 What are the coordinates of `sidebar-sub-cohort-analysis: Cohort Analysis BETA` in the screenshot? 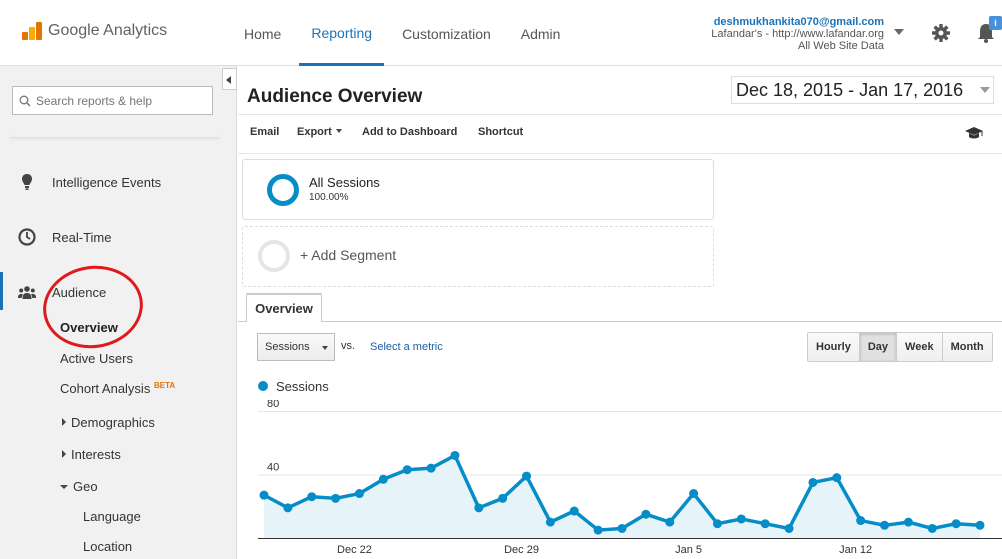 It's located at (117, 388).